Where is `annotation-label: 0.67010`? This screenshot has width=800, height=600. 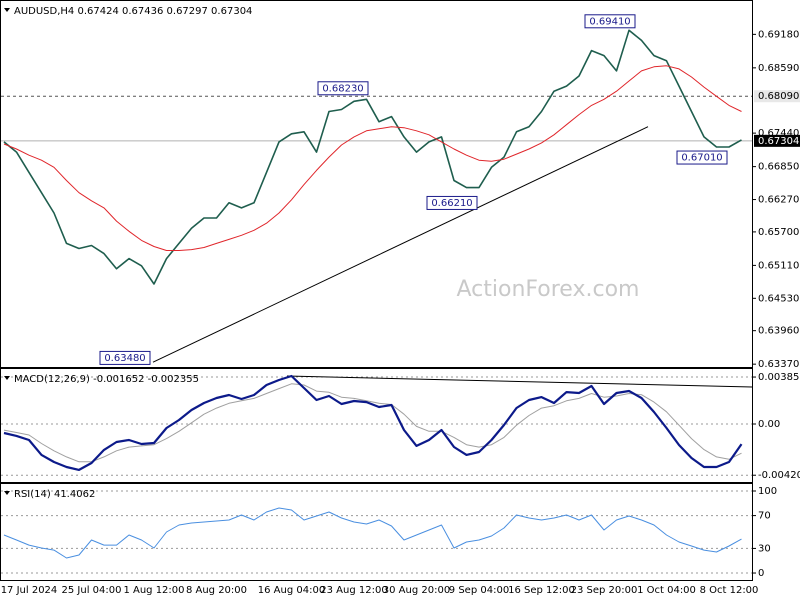
annotation-label: 0.67010 is located at coordinates (701, 158).